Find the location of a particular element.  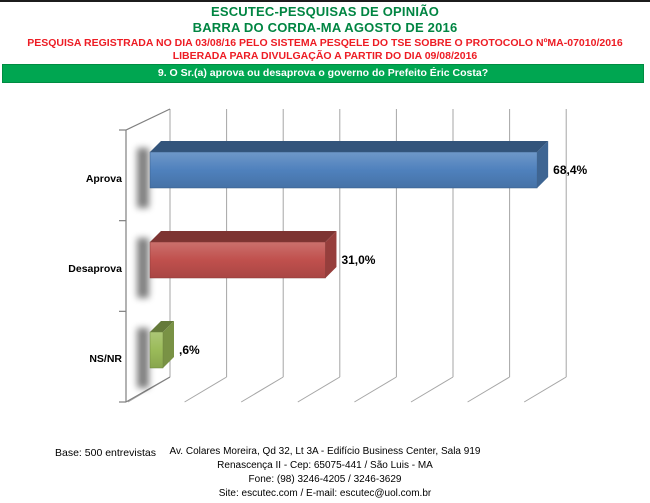

category-label: NS/NR is located at coordinates (105, 359).